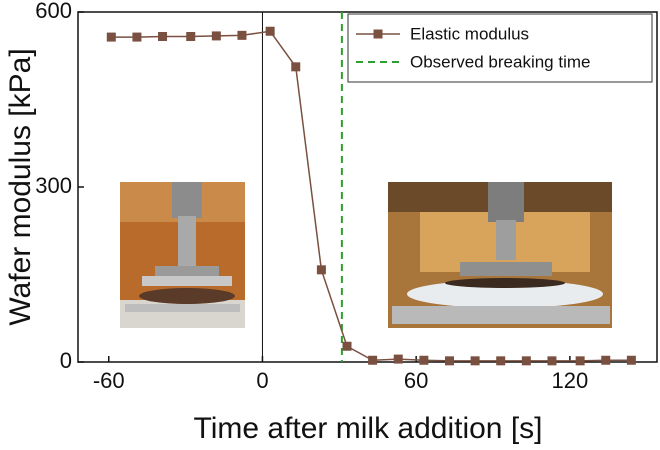  I want to click on x-tick-label: 120, so click(570, 380).